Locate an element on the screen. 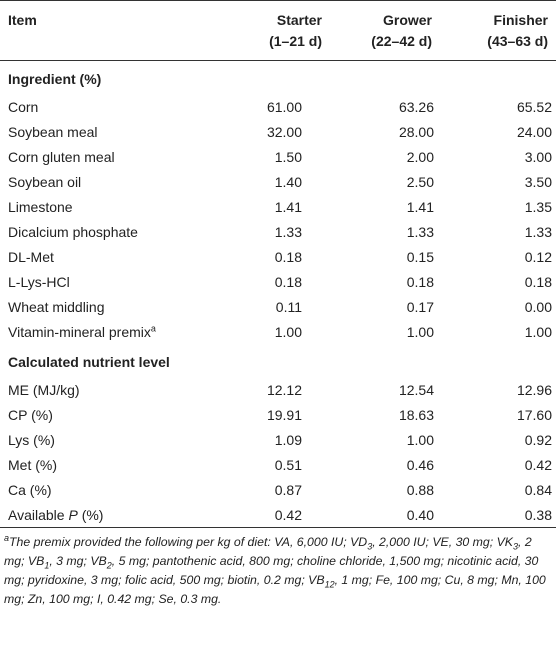 The image size is (556, 646). row-label: Soybean meal is located at coordinates (109, 131).